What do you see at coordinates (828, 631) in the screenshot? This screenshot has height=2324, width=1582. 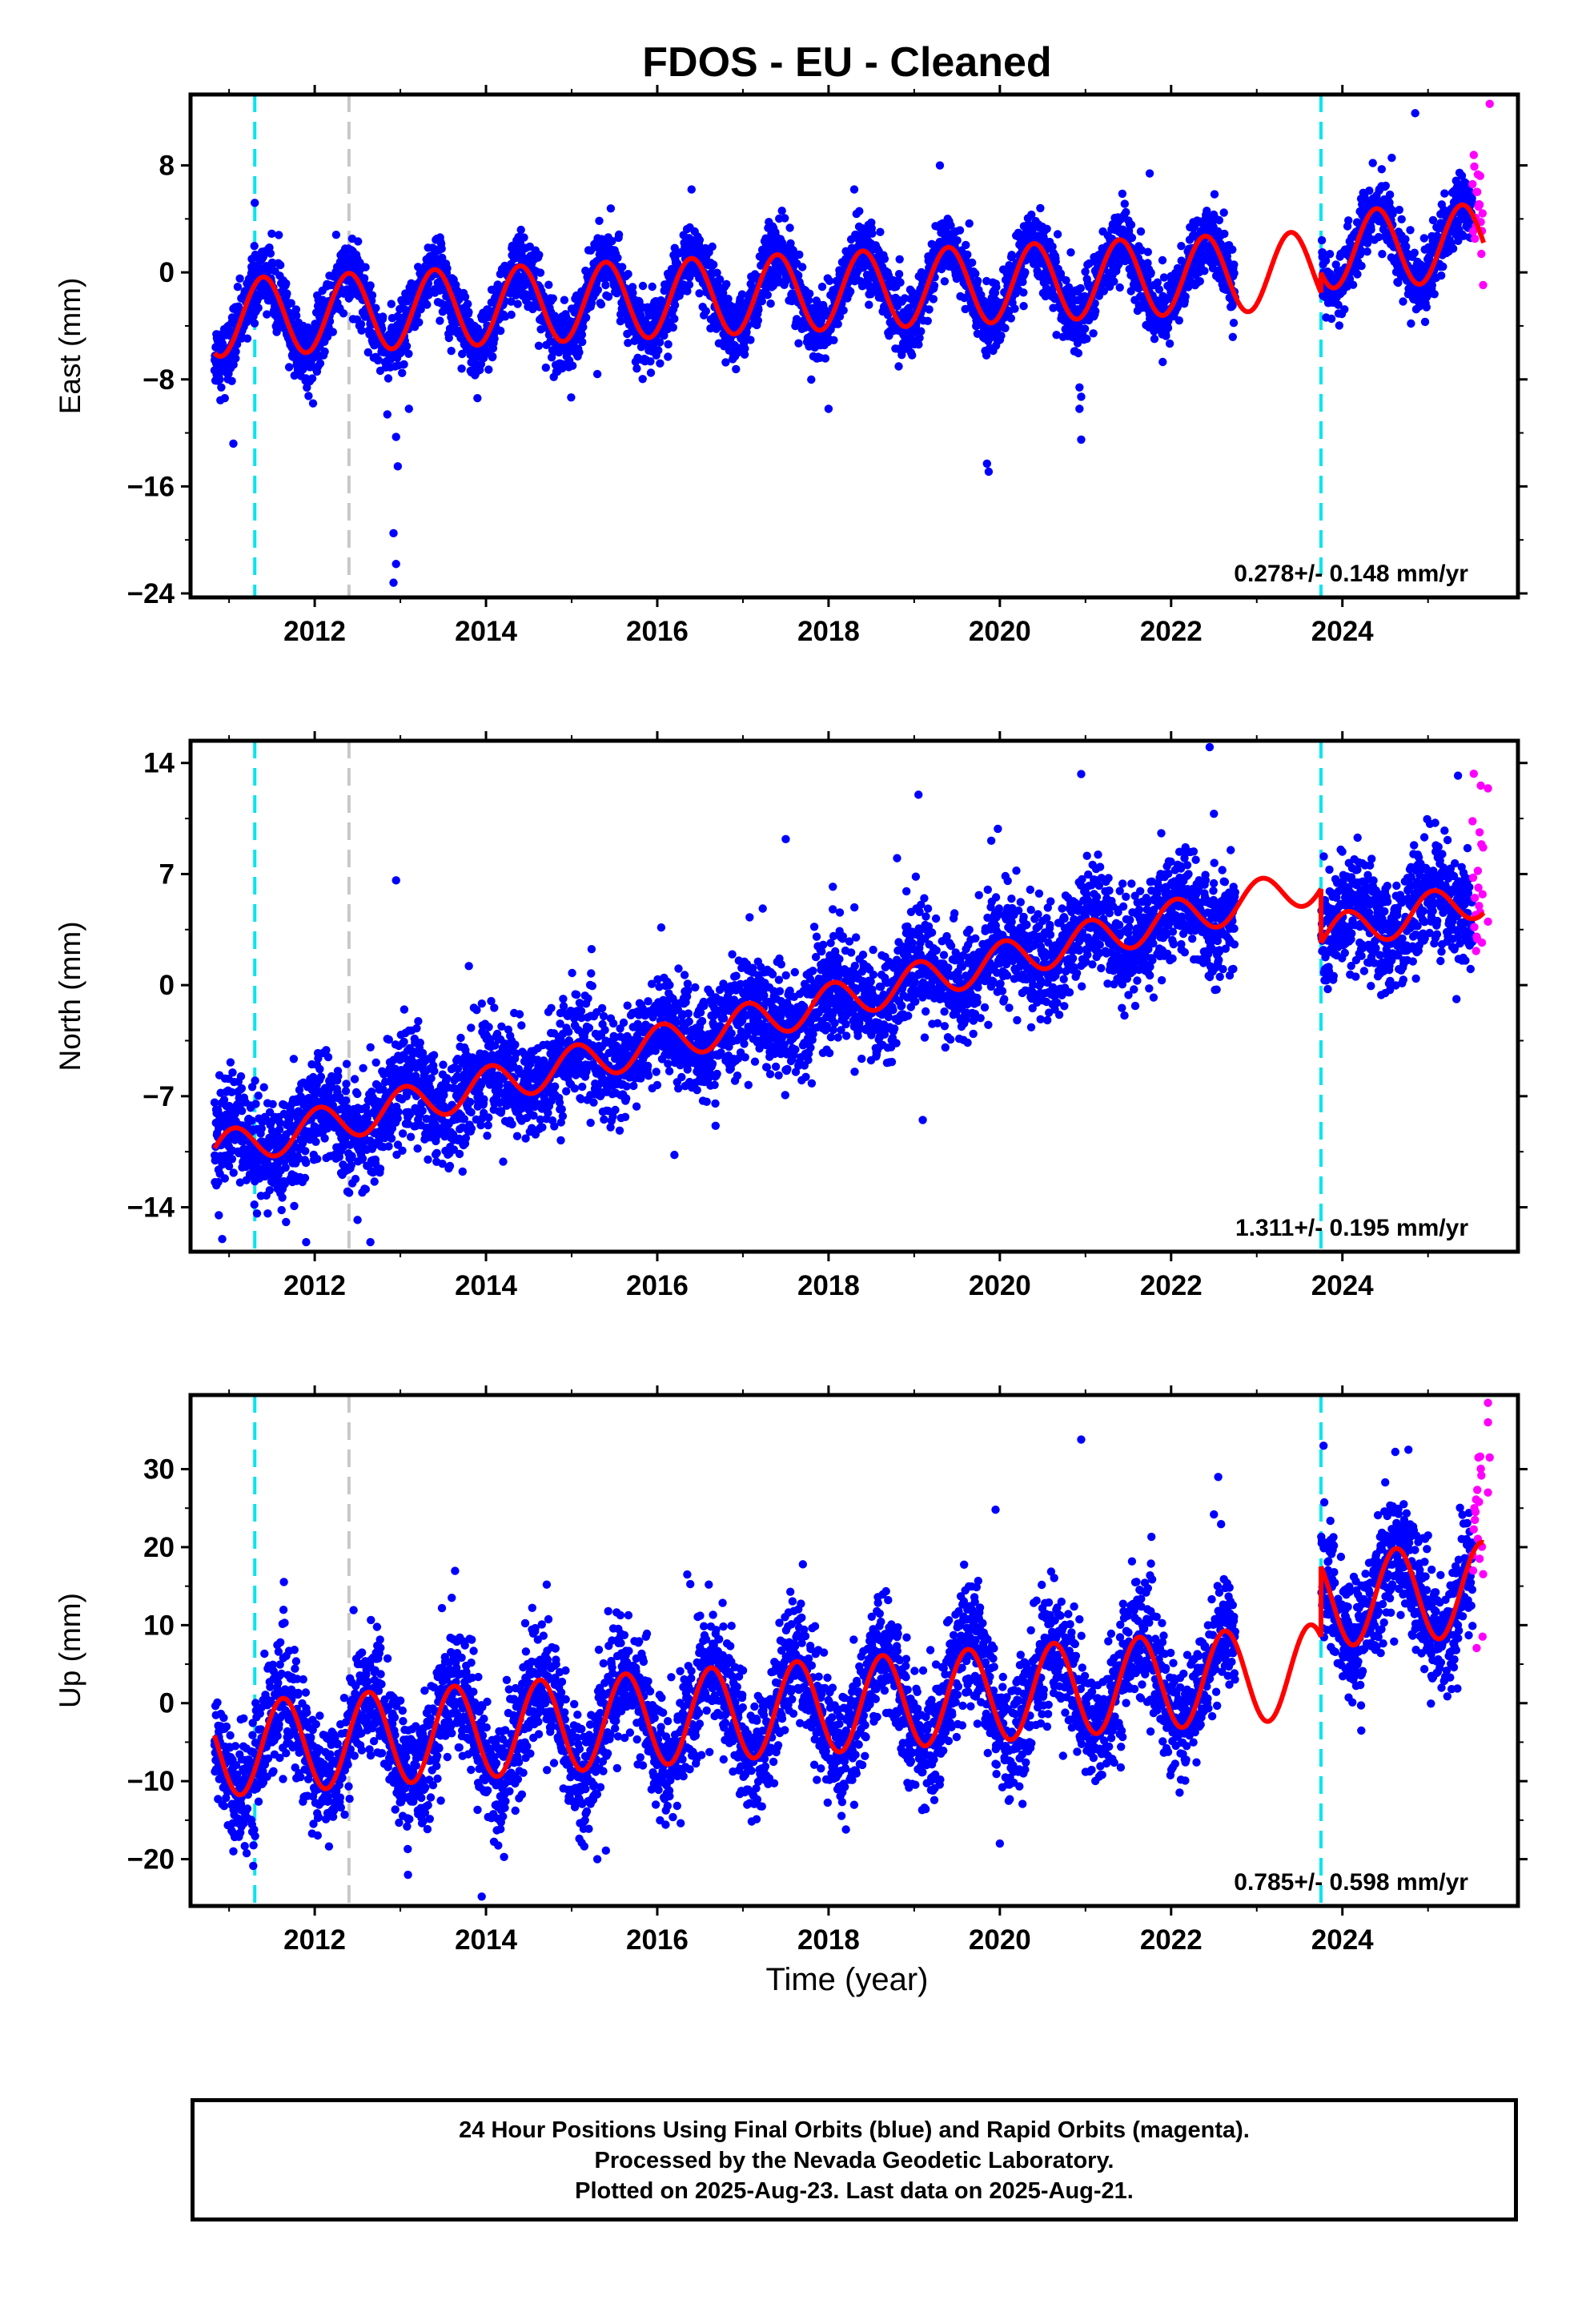 I see `east-xtick-label: 2018` at bounding box center [828, 631].